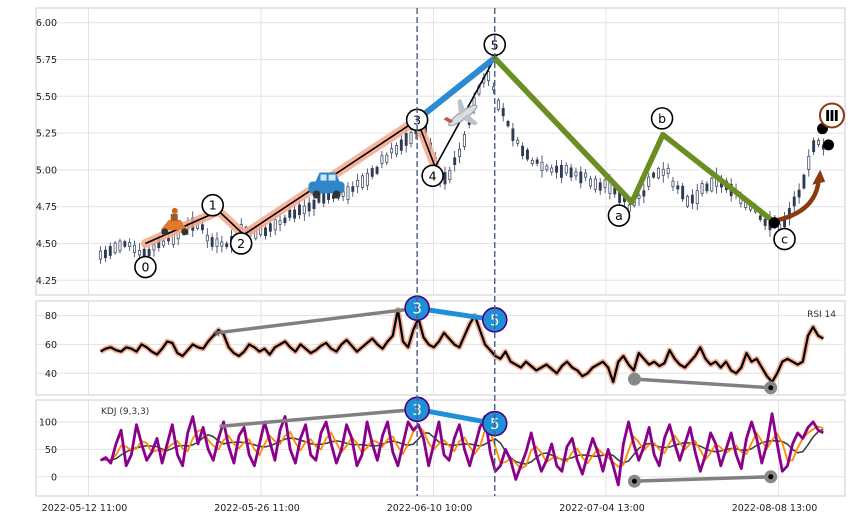  What do you see at coordinates (602, 508) in the screenshot?
I see `x-tick-label: 2022-07-04 13:00` at bounding box center [602, 508].